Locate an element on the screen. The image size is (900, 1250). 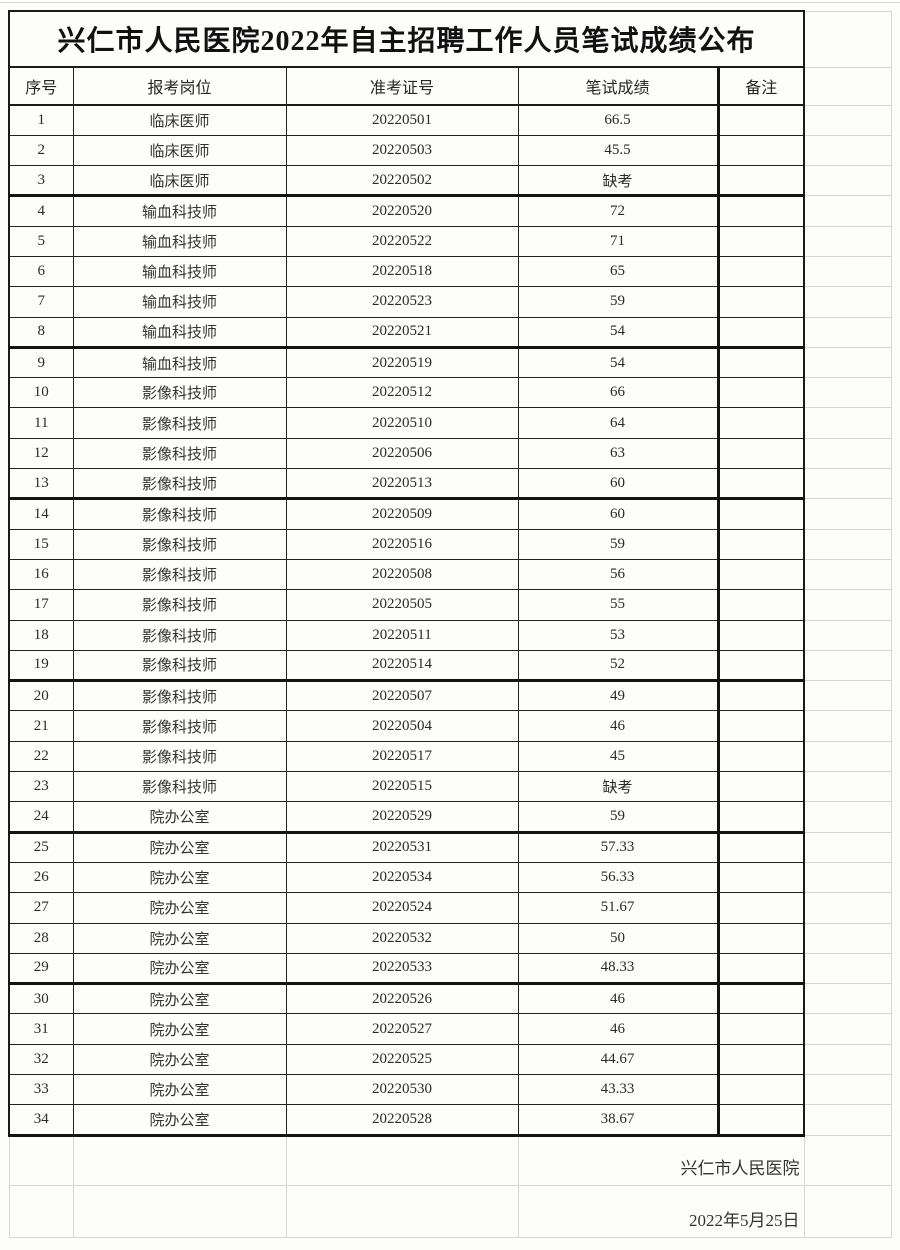
table-row: 21 影像科技师 20220504 46 is located at coordinates (450, 726).